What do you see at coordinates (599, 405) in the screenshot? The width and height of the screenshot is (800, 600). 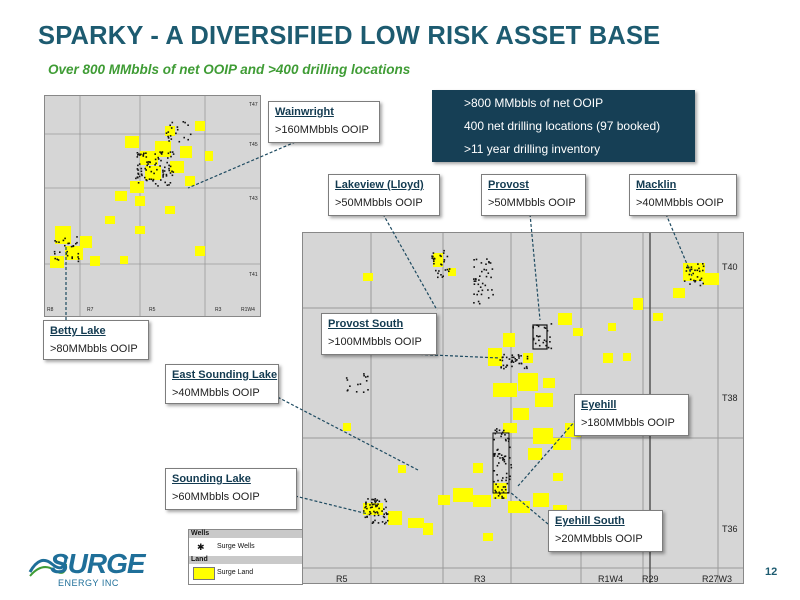 I see `callout-name: Eyehill` at bounding box center [599, 405].